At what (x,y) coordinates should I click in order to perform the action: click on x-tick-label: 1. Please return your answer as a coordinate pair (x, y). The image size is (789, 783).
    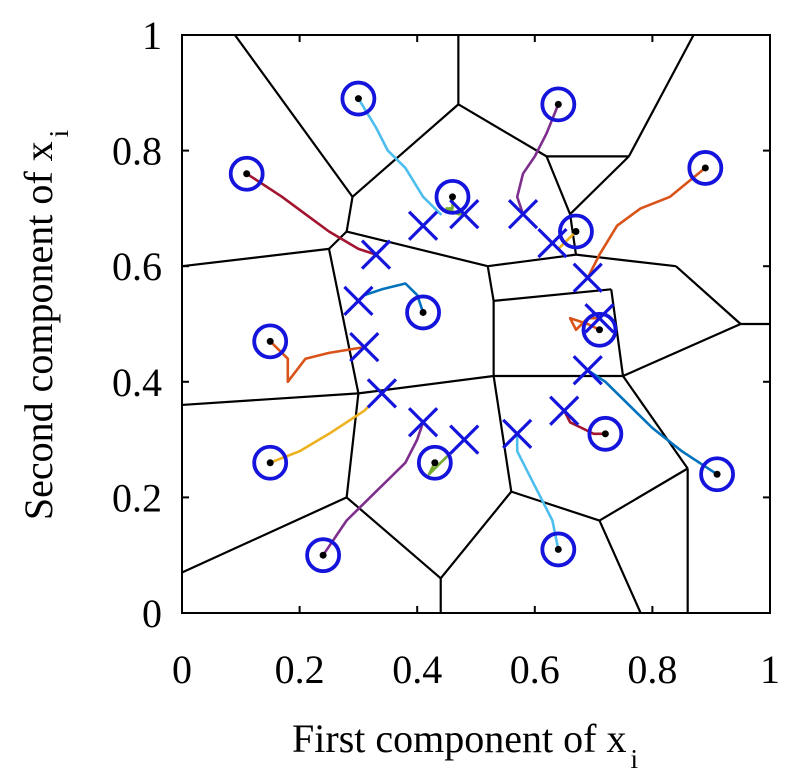
    Looking at the image, I should click on (770, 669).